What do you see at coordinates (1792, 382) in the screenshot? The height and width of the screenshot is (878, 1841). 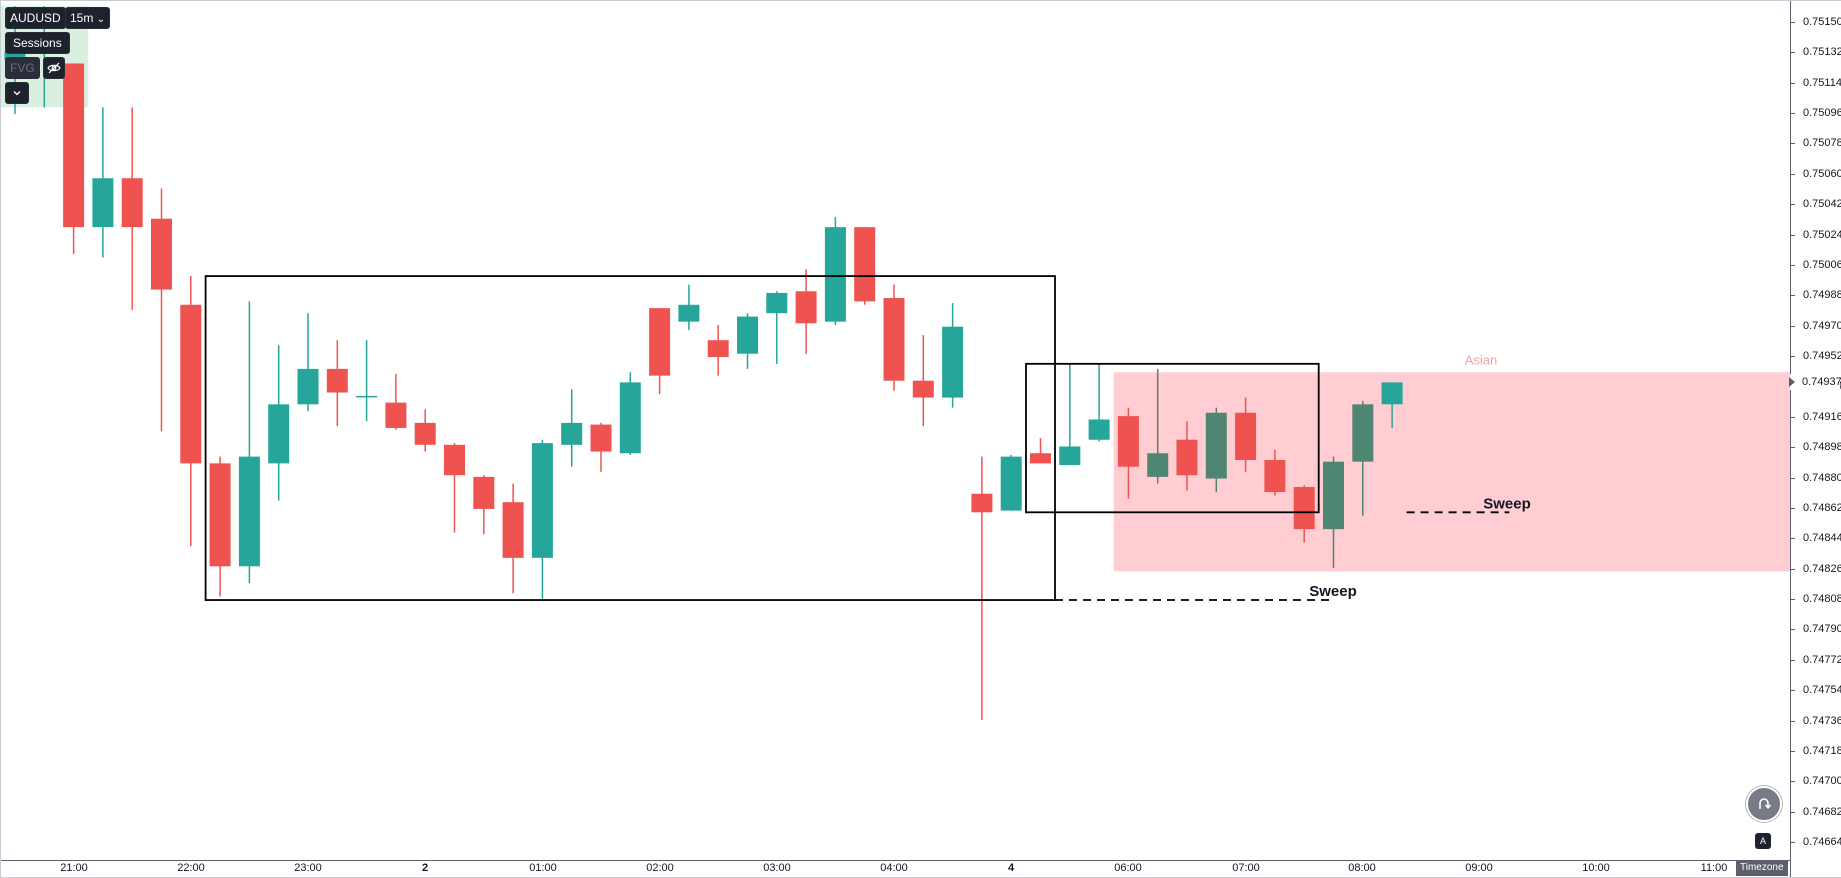 I see `current-price-arrow-icon` at bounding box center [1792, 382].